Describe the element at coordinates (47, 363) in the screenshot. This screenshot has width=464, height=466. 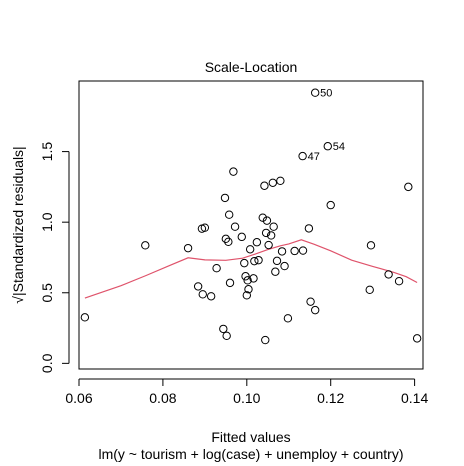
I see `y-tick-label: 0.0` at that location.